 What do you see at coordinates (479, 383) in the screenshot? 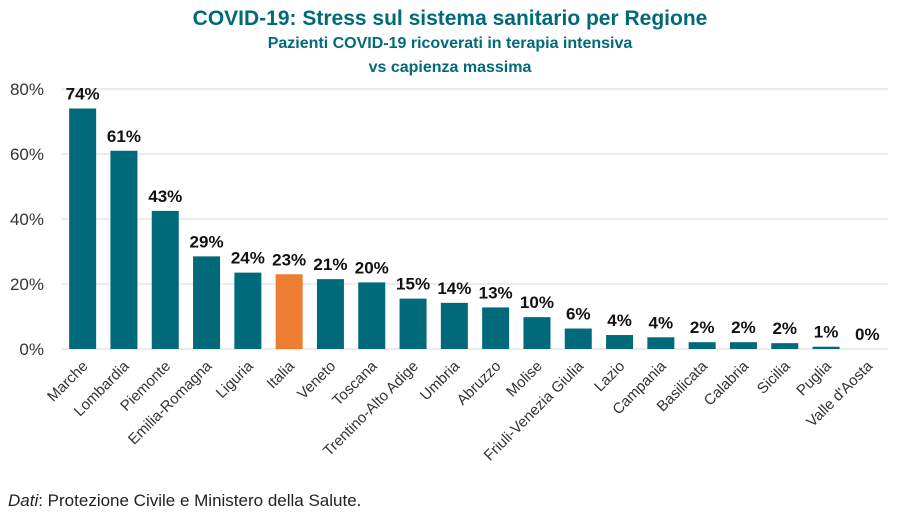
I see `x-tick-label: Abruzzo` at bounding box center [479, 383].